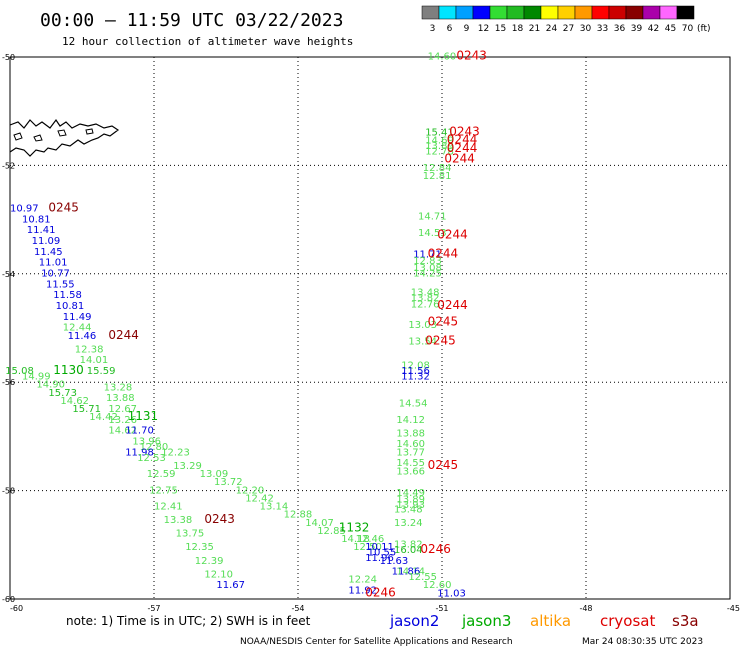  What do you see at coordinates (62, 393) in the screenshot?
I see `wave-height-label: 15.73` at bounding box center [62, 393].